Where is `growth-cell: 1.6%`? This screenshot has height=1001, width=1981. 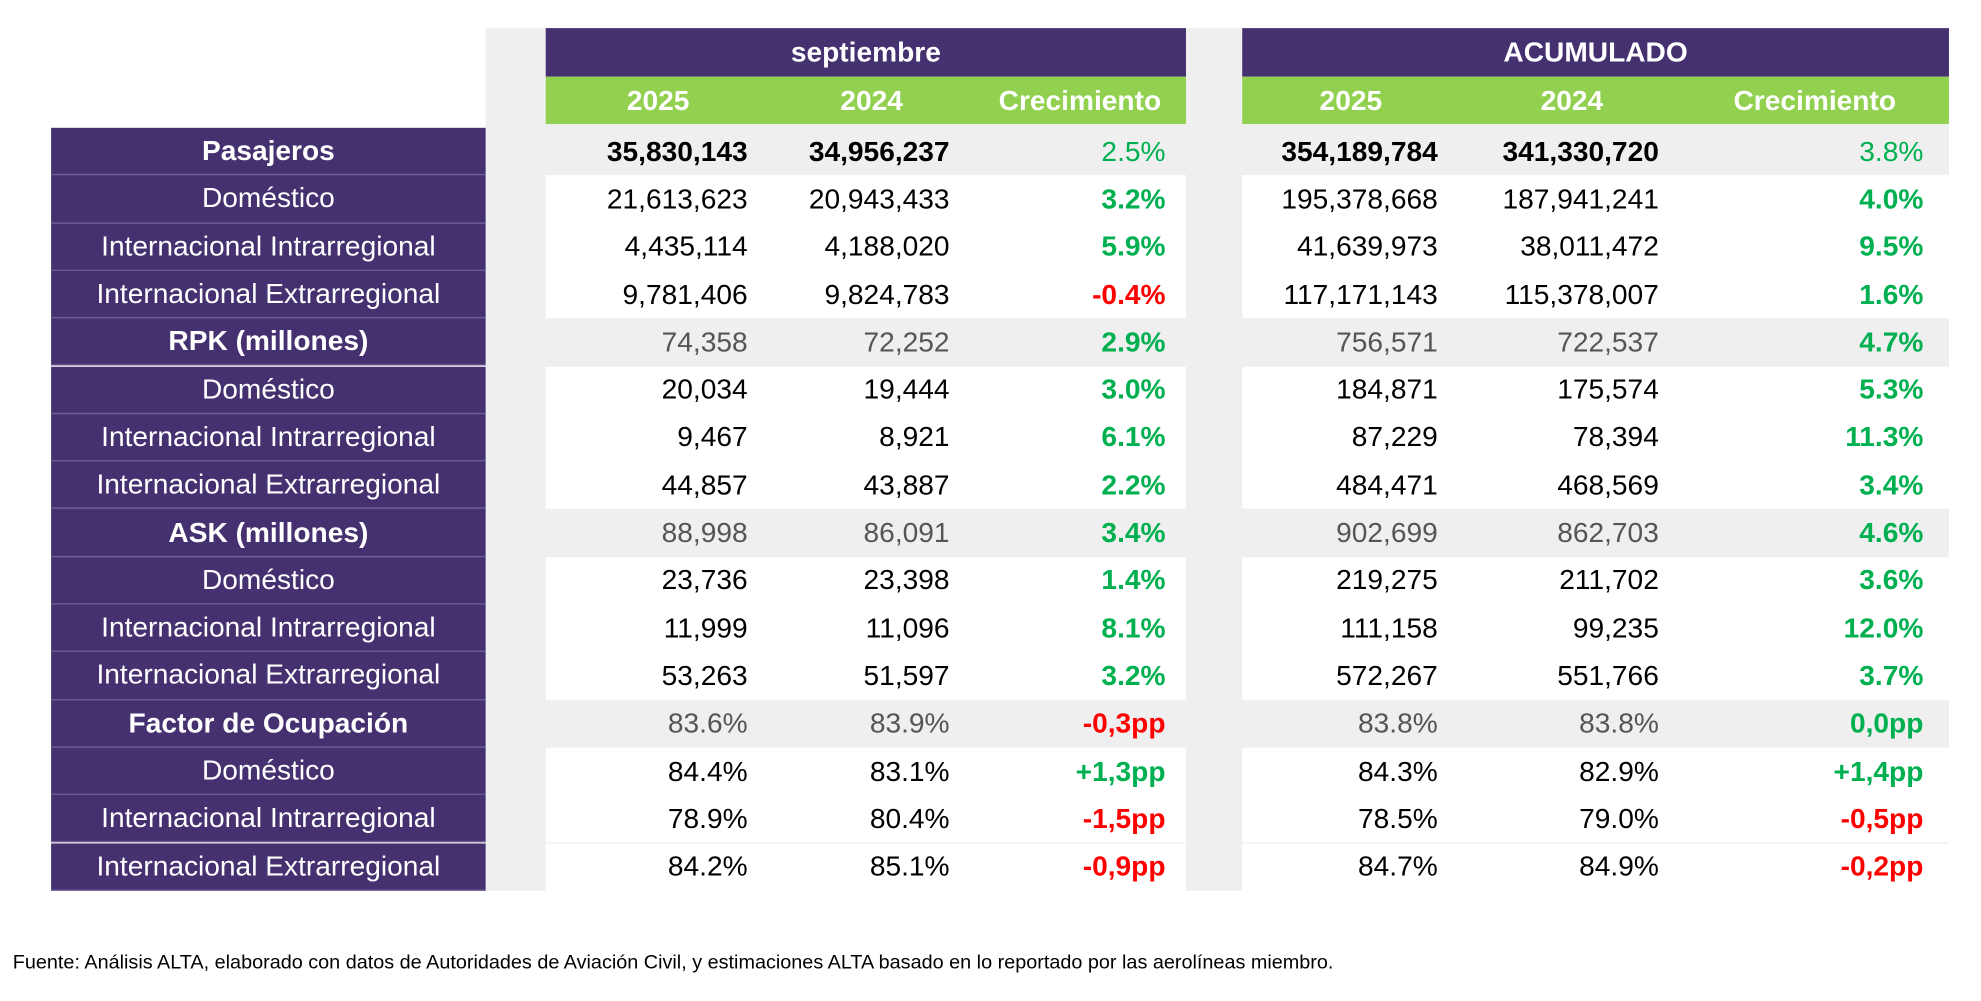
growth-cell: 1.6% is located at coordinates (1891, 294).